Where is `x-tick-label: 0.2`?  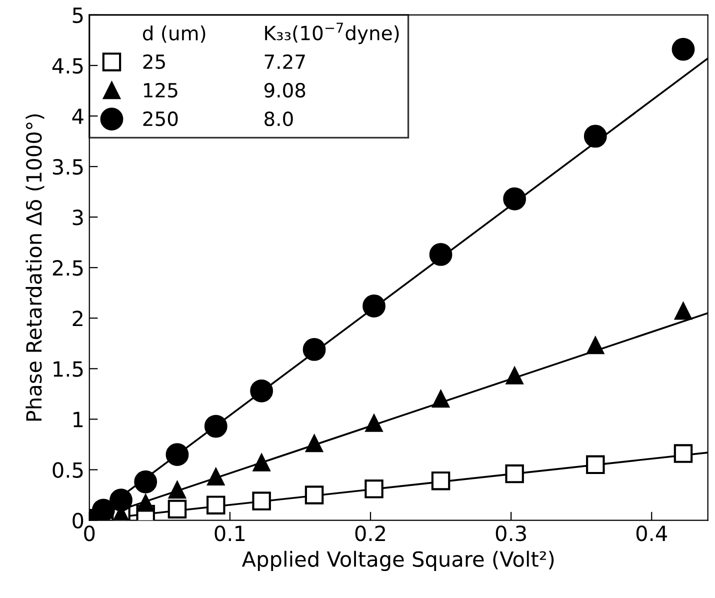 x-tick-label: 0.2 is located at coordinates (370, 533).